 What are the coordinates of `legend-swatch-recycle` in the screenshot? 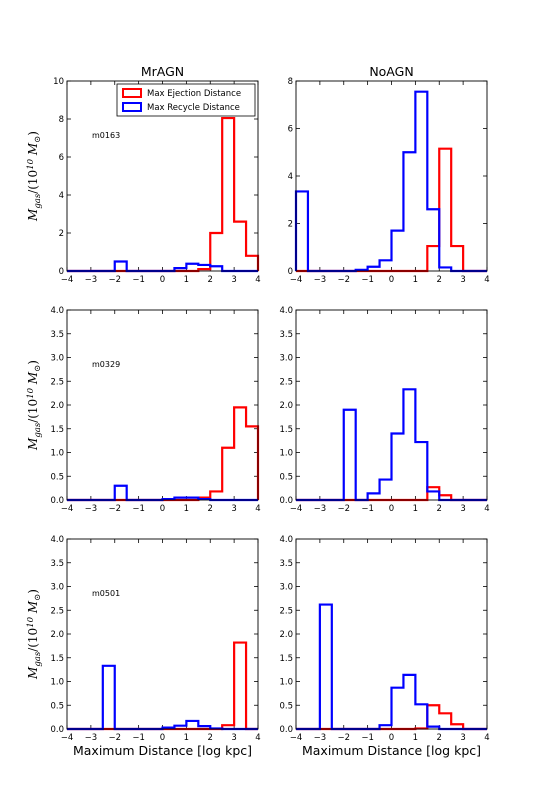 It's located at (132, 107).